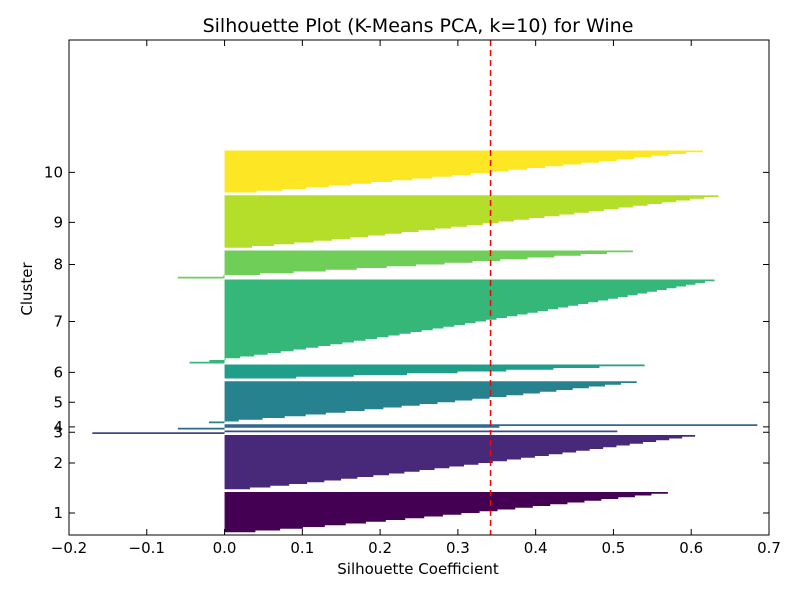 The image size is (800, 600). I want to click on y-axis-label: Cluster, so click(27, 289).